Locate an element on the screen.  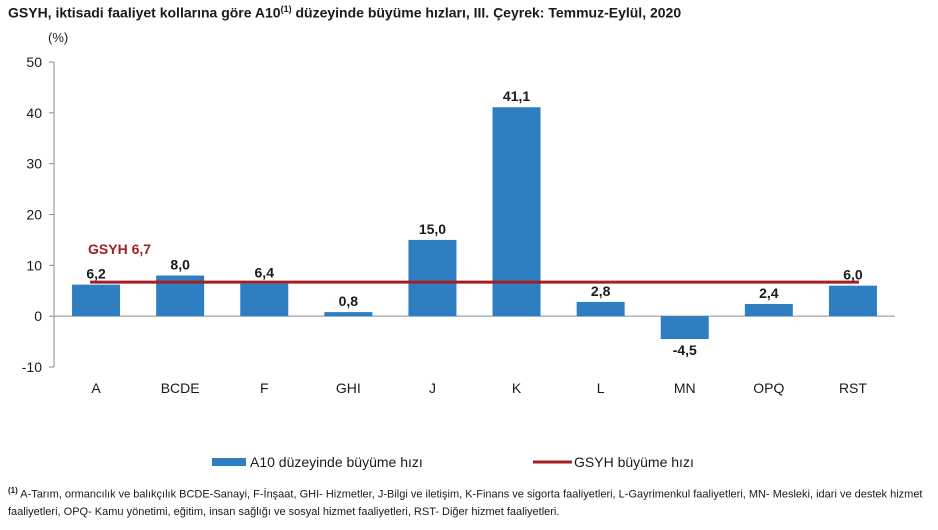
legend-line-label: GSYH büyüme hızı is located at coordinates (634, 462).